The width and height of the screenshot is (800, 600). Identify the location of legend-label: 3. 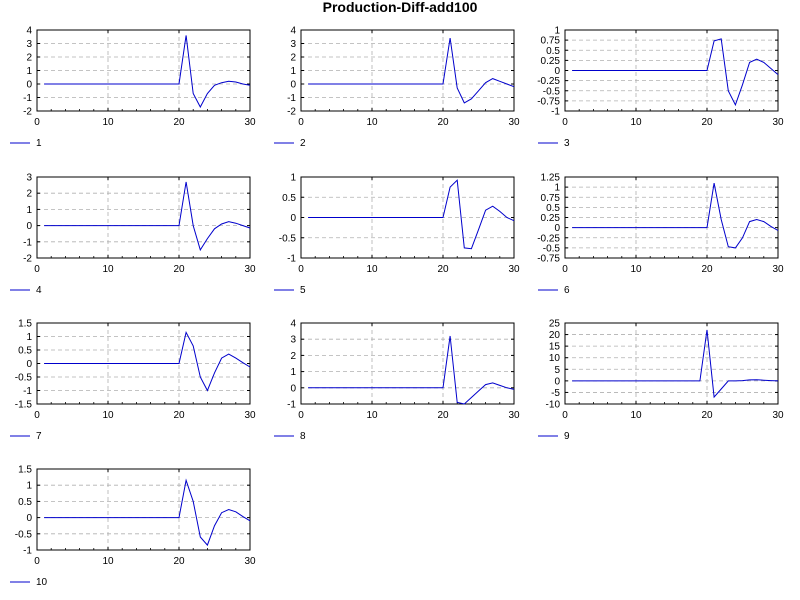
(567, 143).